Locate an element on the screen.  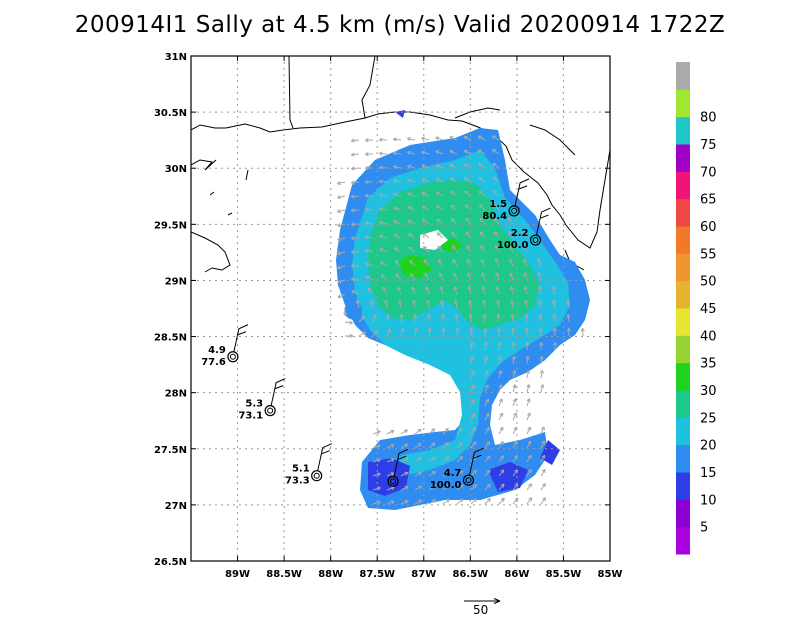
lat-tick-label: 29.5N is located at coordinates (170, 225).